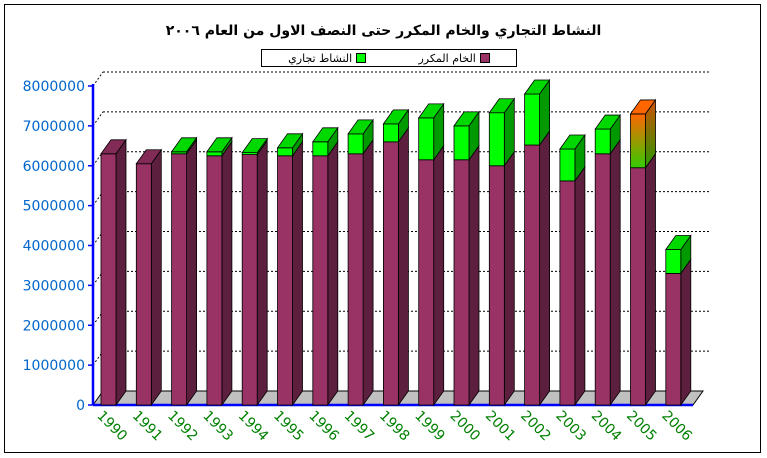 The image size is (767, 458). Describe the element at coordinates (143, 284) in the screenshot. I see `bar-refined-1991` at that location.